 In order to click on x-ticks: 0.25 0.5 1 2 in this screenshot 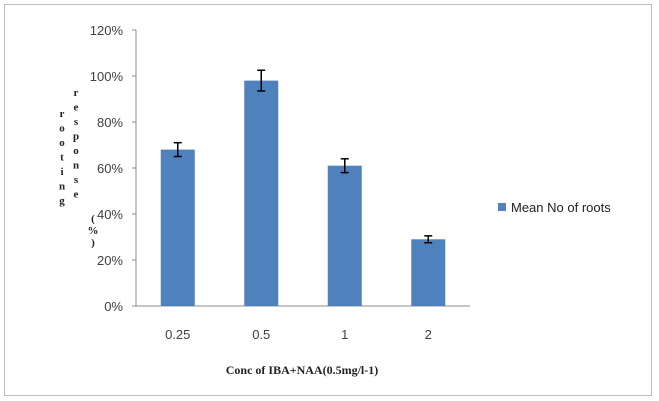, I will do `click(298, 334)`.